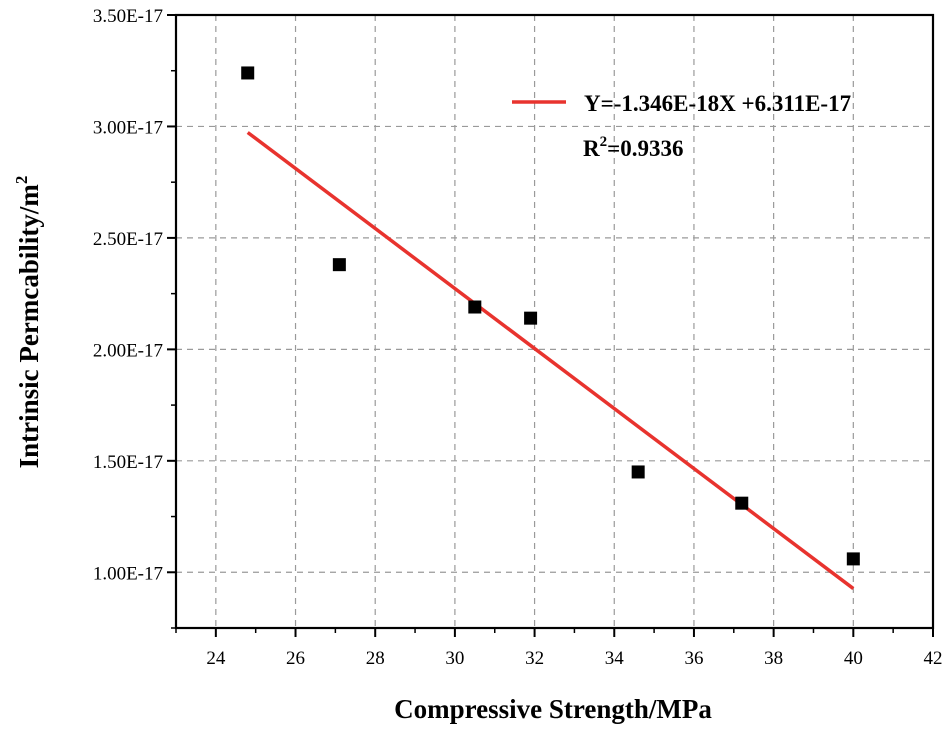  What do you see at coordinates (615, 658) in the screenshot?
I see `x-tick-label: 34` at bounding box center [615, 658].